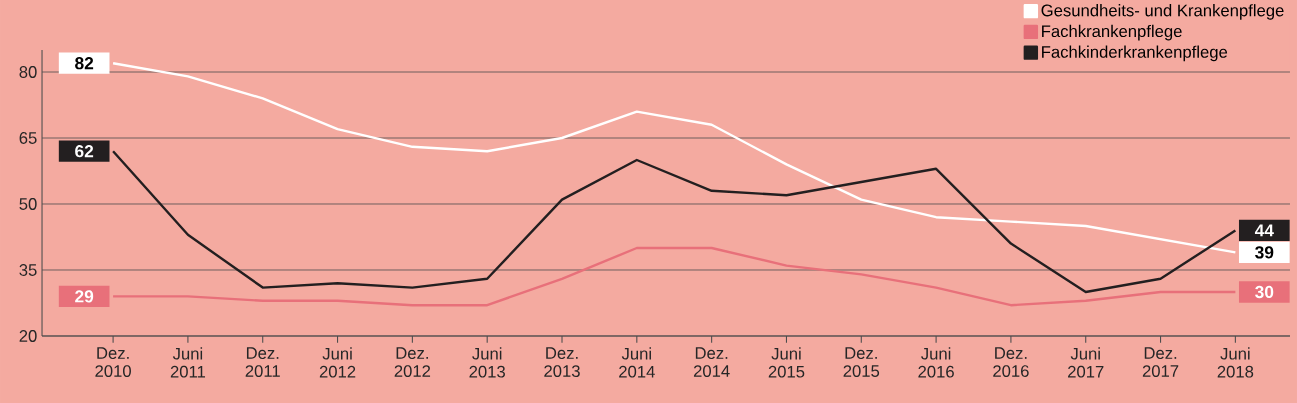 This screenshot has height=403, width=1297. Describe the element at coordinates (1135, 53) in the screenshot. I see `legend-label: Fachkinderkrankenpflege` at that location.